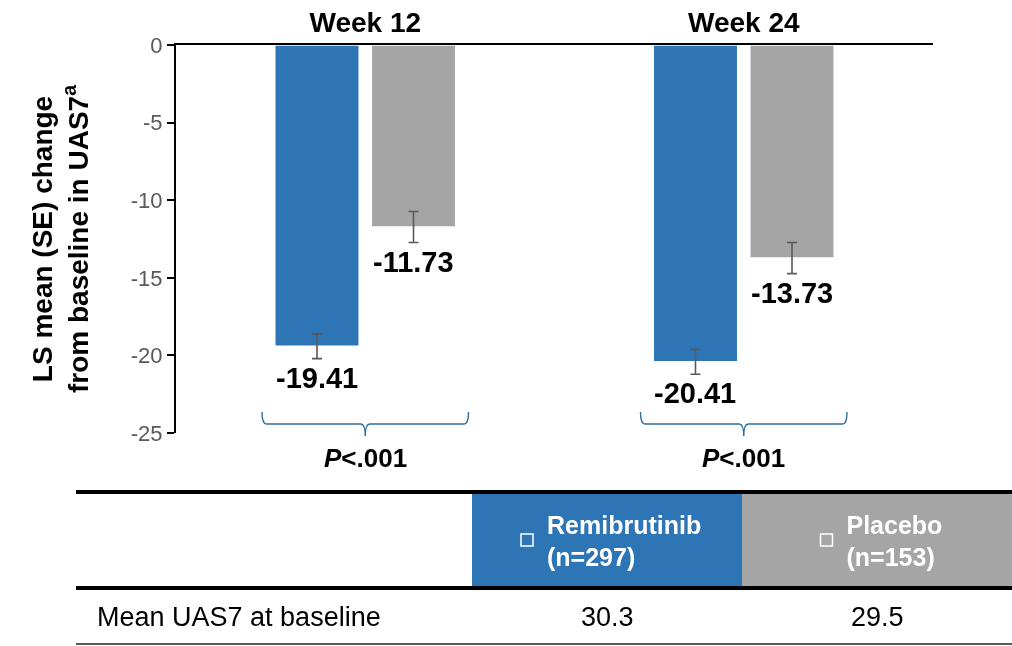  I want to click on x-tick-label: Week 24, so click(743, 22).